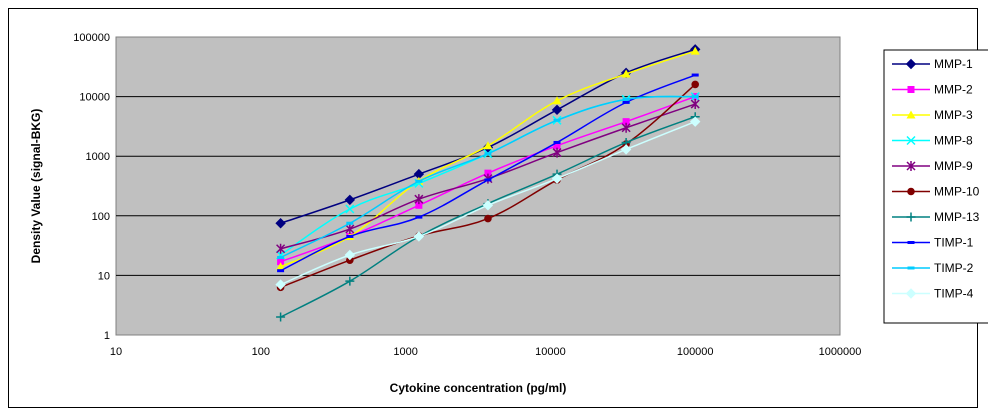  What do you see at coordinates (101, 217) in the screenshot?
I see `y-tick-label: 100` at bounding box center [101, 217].